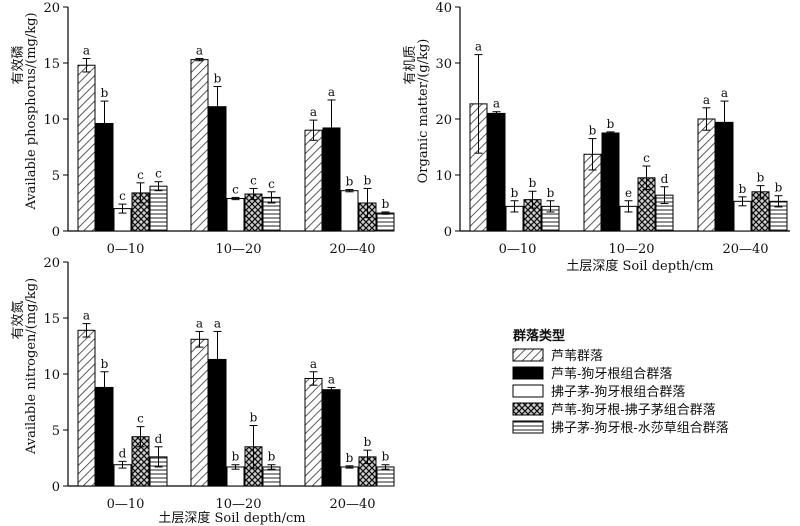  I want to click on y-tick-label: 20, so click(443, 120).